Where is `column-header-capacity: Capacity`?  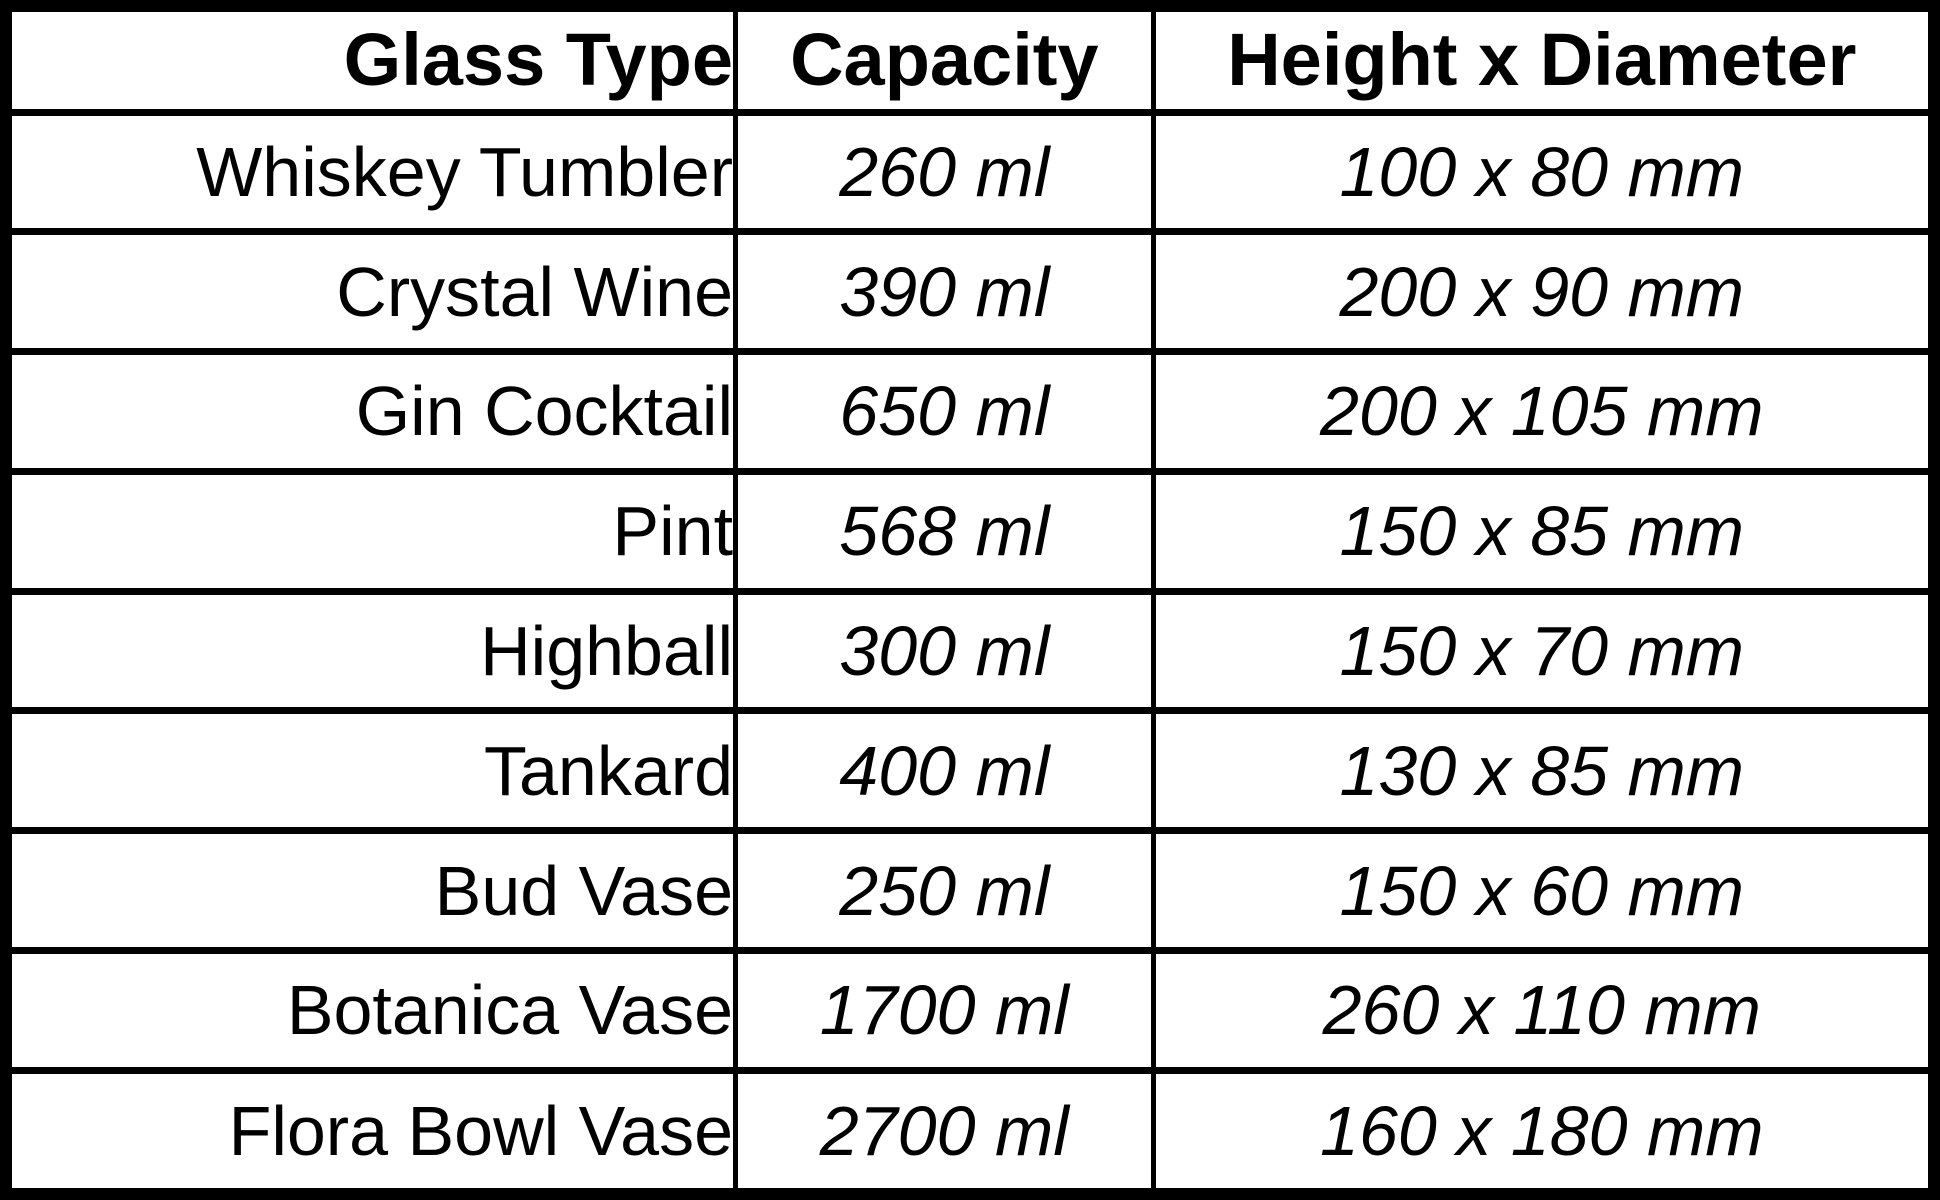
column-header-capacity: Capacity is located at coordinates (944, 59).